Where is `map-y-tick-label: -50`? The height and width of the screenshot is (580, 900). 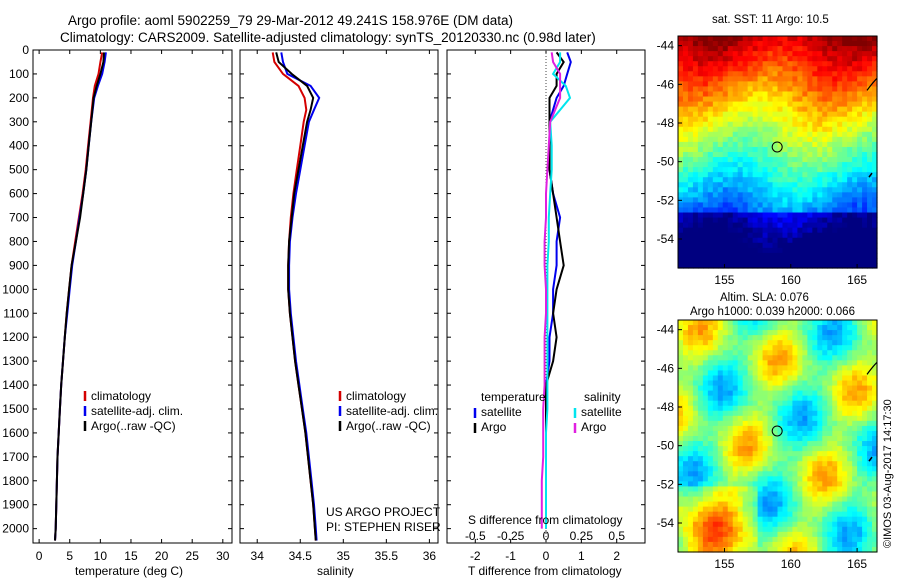 map-y-tick-label: -50 is located at coordinates (666, 162).